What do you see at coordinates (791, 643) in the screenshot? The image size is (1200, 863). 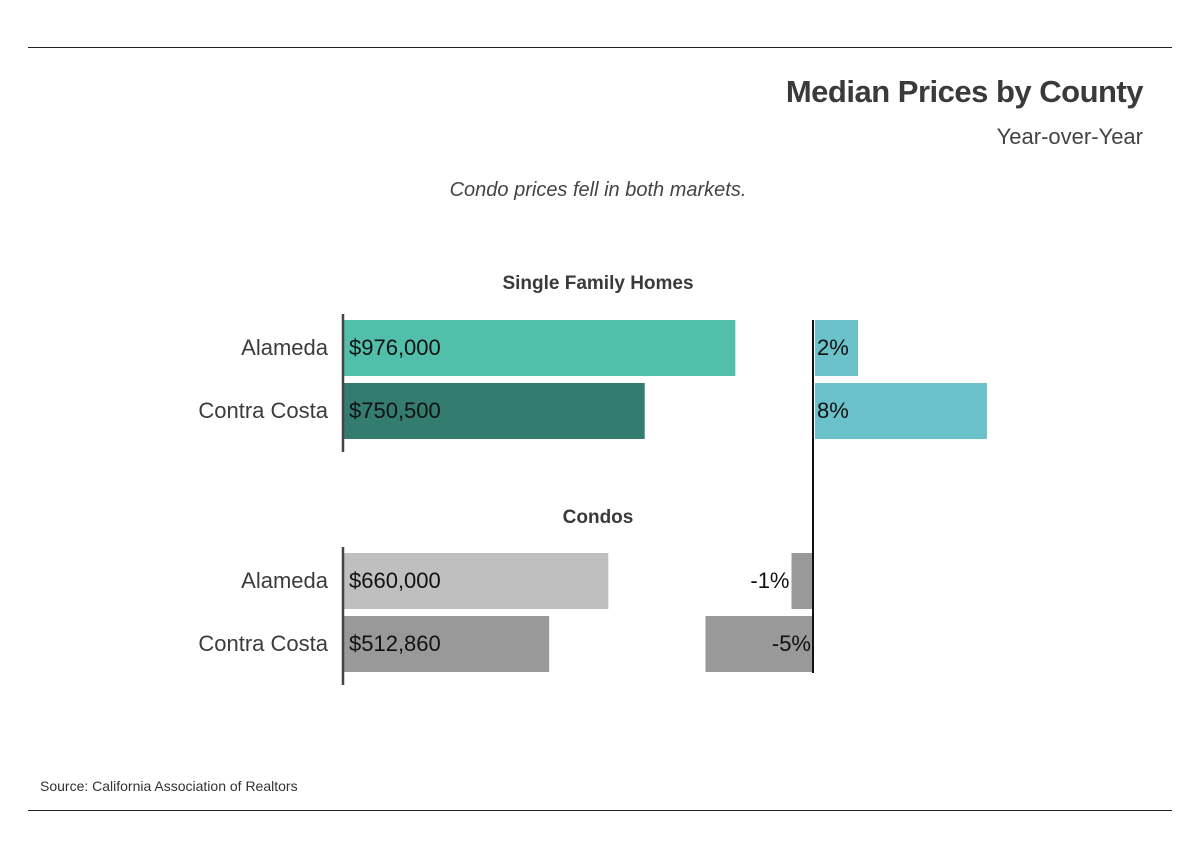 I see `change-label: -5%` at bounding box center [791, 643].